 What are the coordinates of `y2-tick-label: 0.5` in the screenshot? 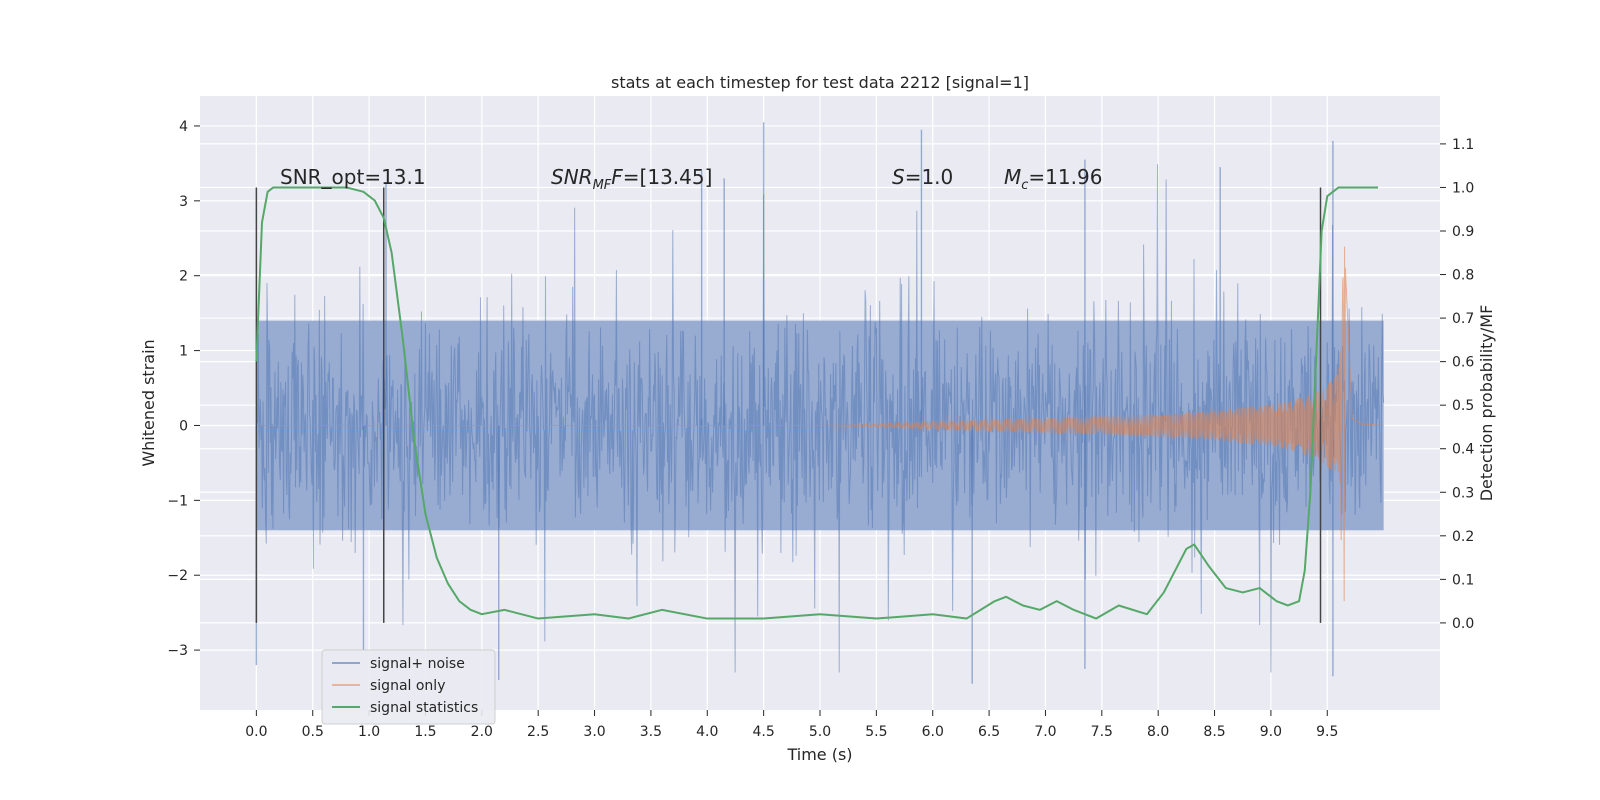 It's located at (1463, 406).